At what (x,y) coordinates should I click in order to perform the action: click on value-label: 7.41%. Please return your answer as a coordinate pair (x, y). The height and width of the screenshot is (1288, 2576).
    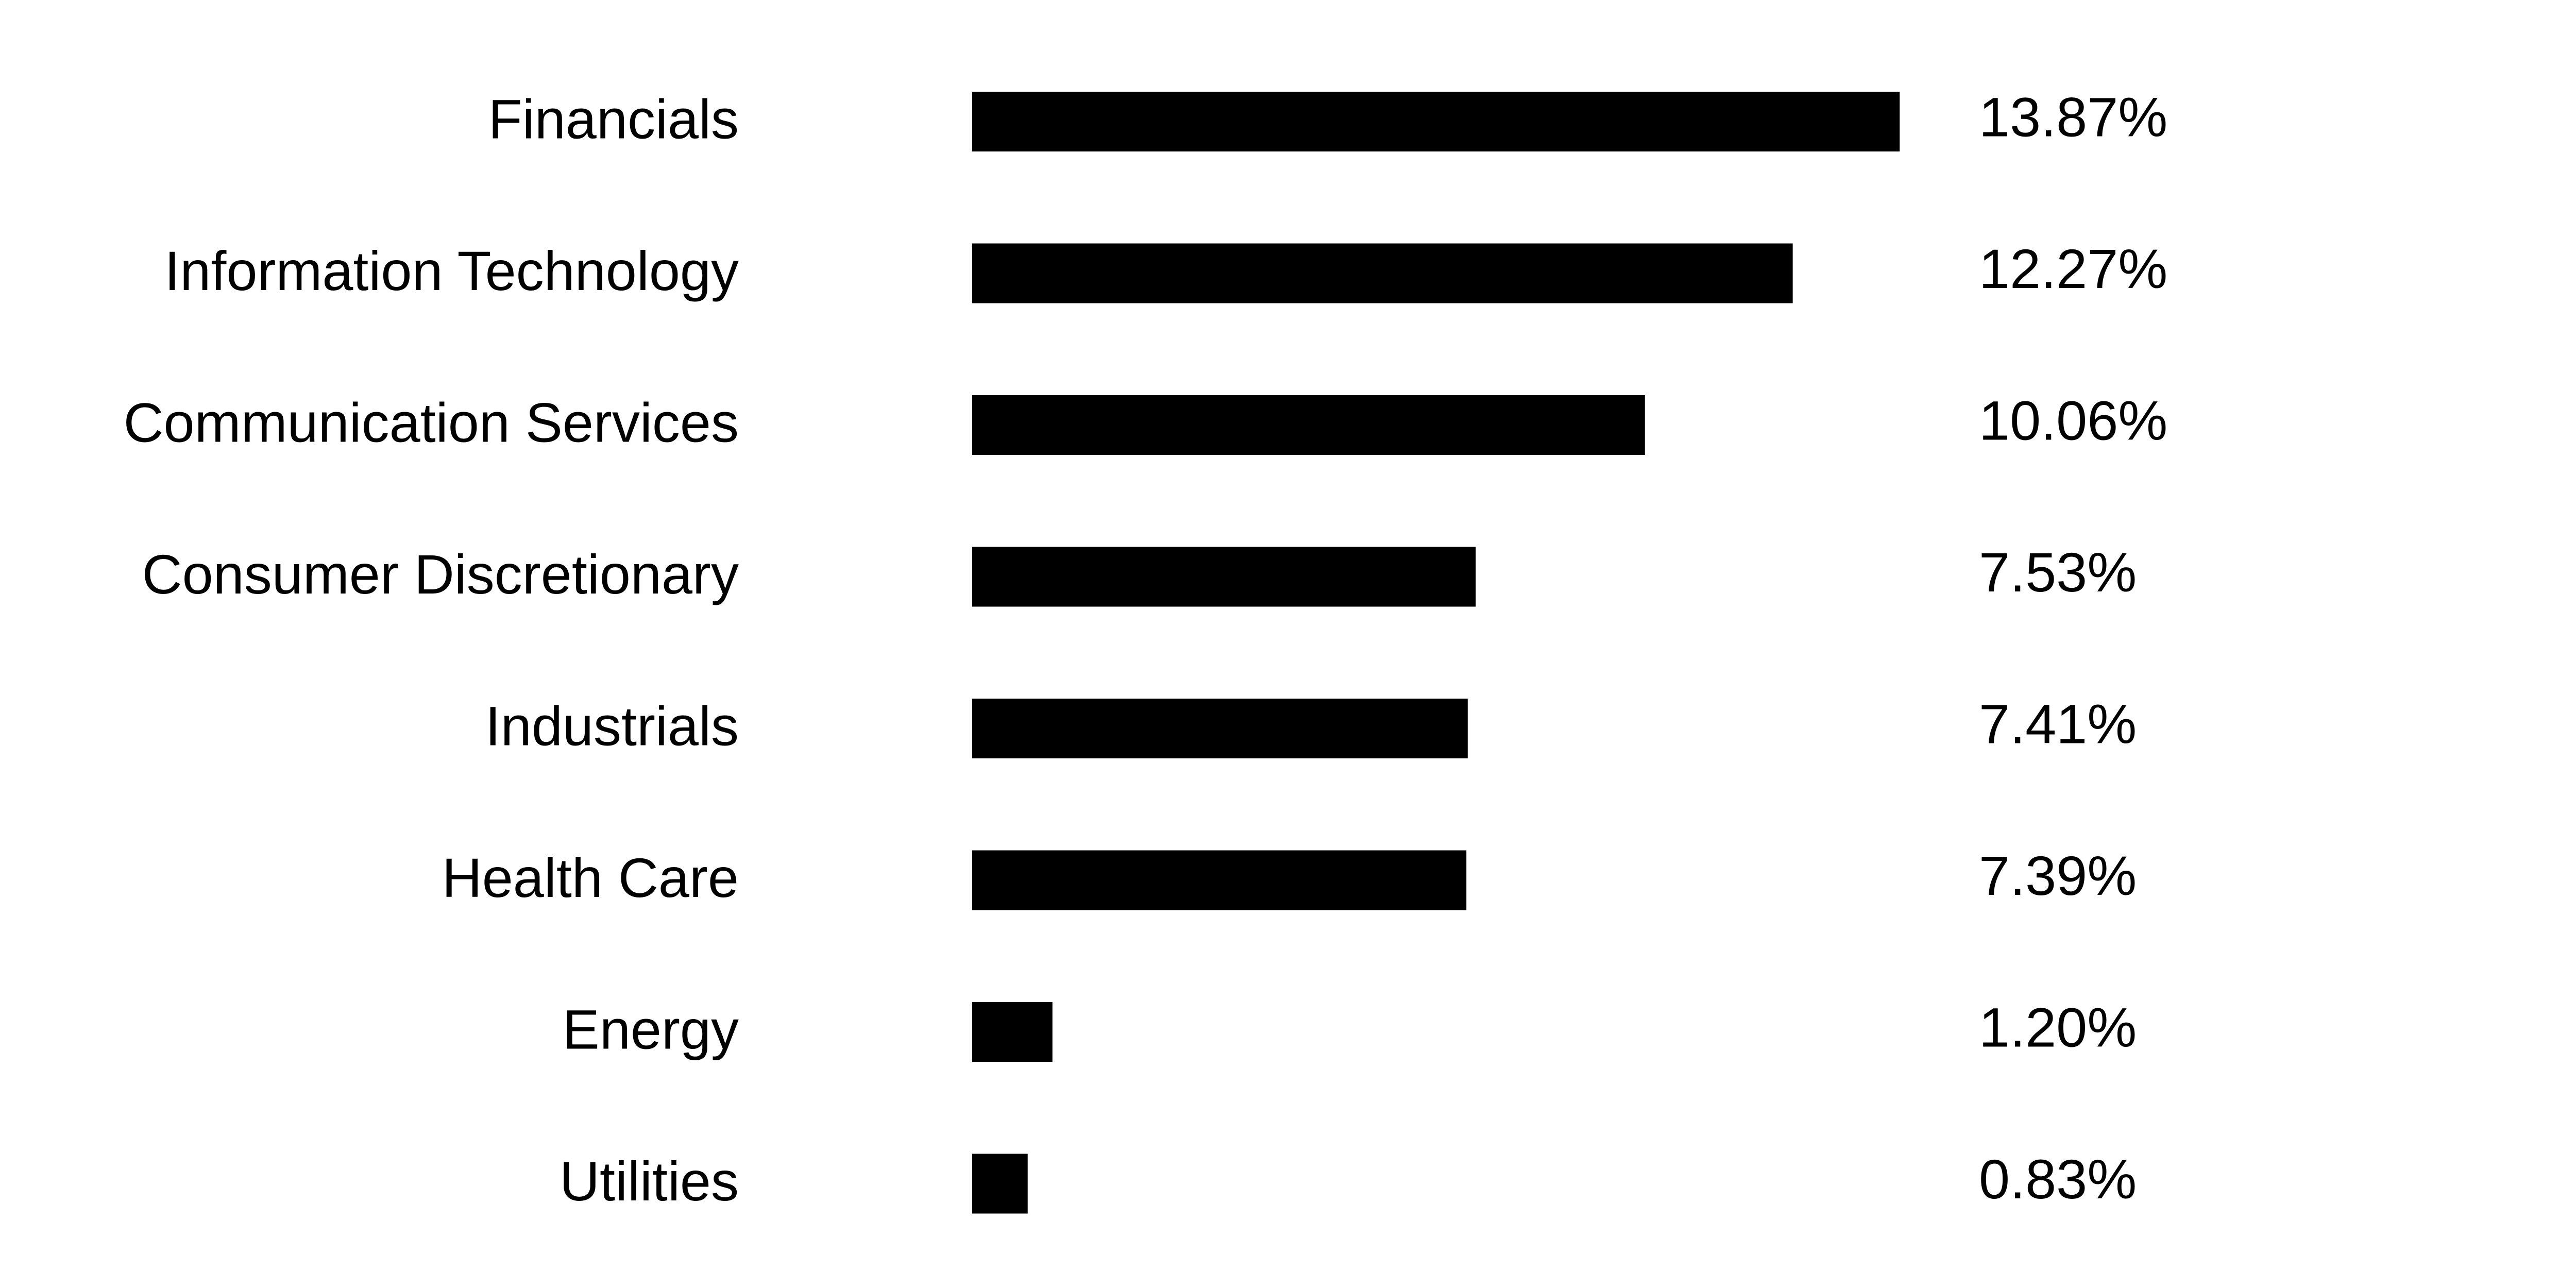
    Looking at the image, I should click on (2058, 724).